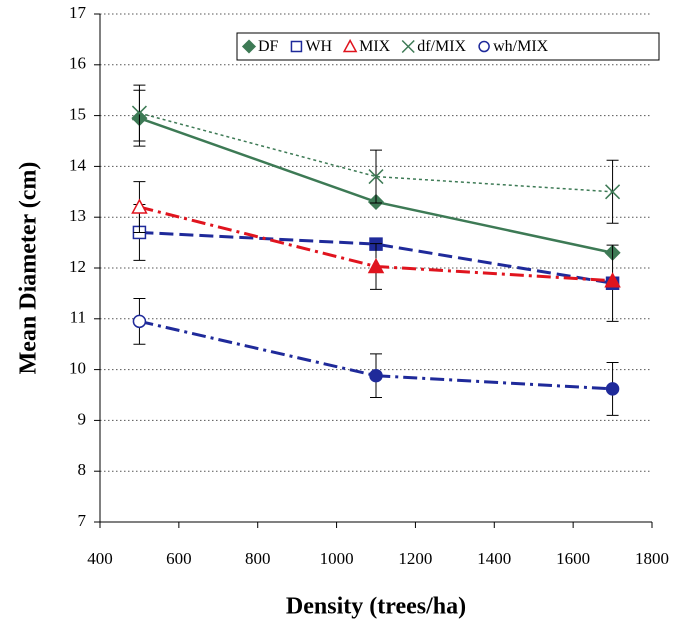  I want to click on x-tick-label: 800, so click(258, 558).